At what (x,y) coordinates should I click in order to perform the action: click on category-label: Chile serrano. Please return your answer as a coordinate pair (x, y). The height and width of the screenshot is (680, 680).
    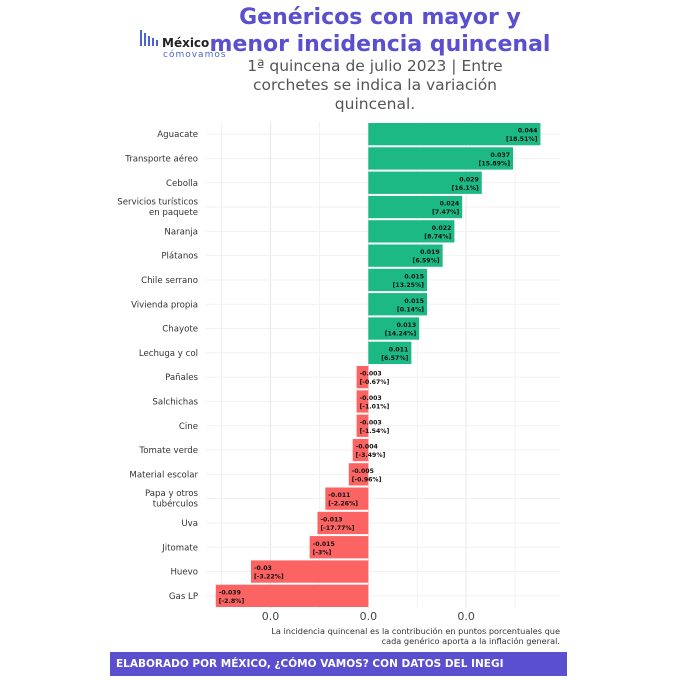
    Looking at the image, I should click on (169, 281).